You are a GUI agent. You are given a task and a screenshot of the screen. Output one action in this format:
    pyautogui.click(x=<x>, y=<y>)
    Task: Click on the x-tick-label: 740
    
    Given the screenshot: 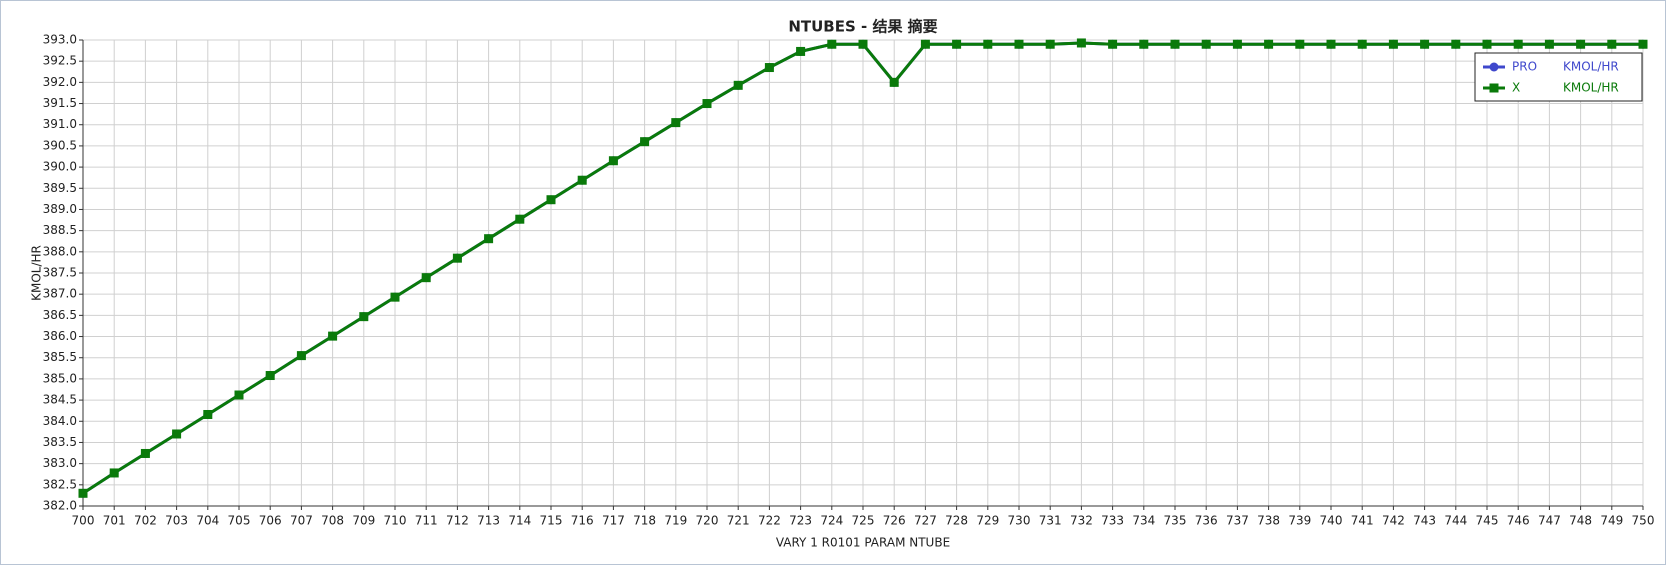 What is the action you would take?
    pyautogui.click(x=1331, y=521)
    